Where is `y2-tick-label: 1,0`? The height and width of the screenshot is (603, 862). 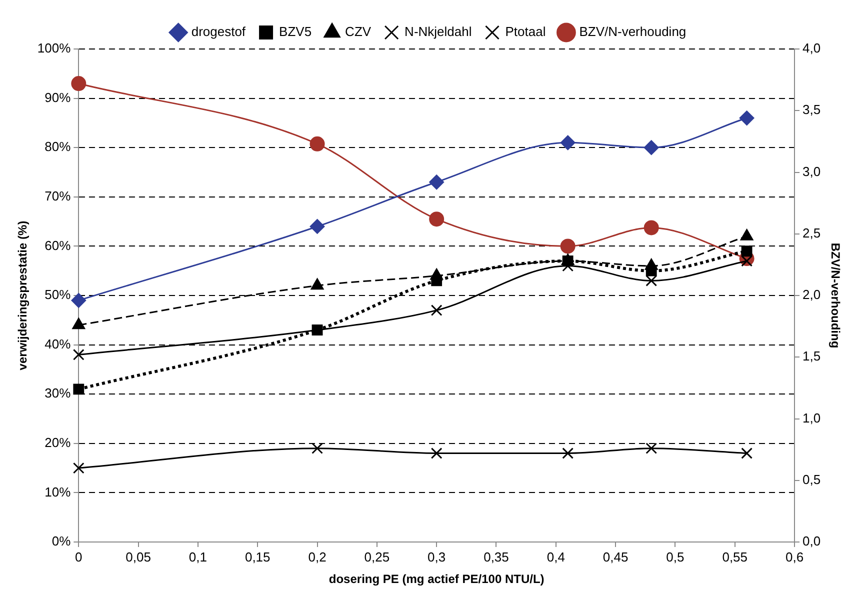
y2-tick-label: 1,0 is located at coordinates (811, 418).